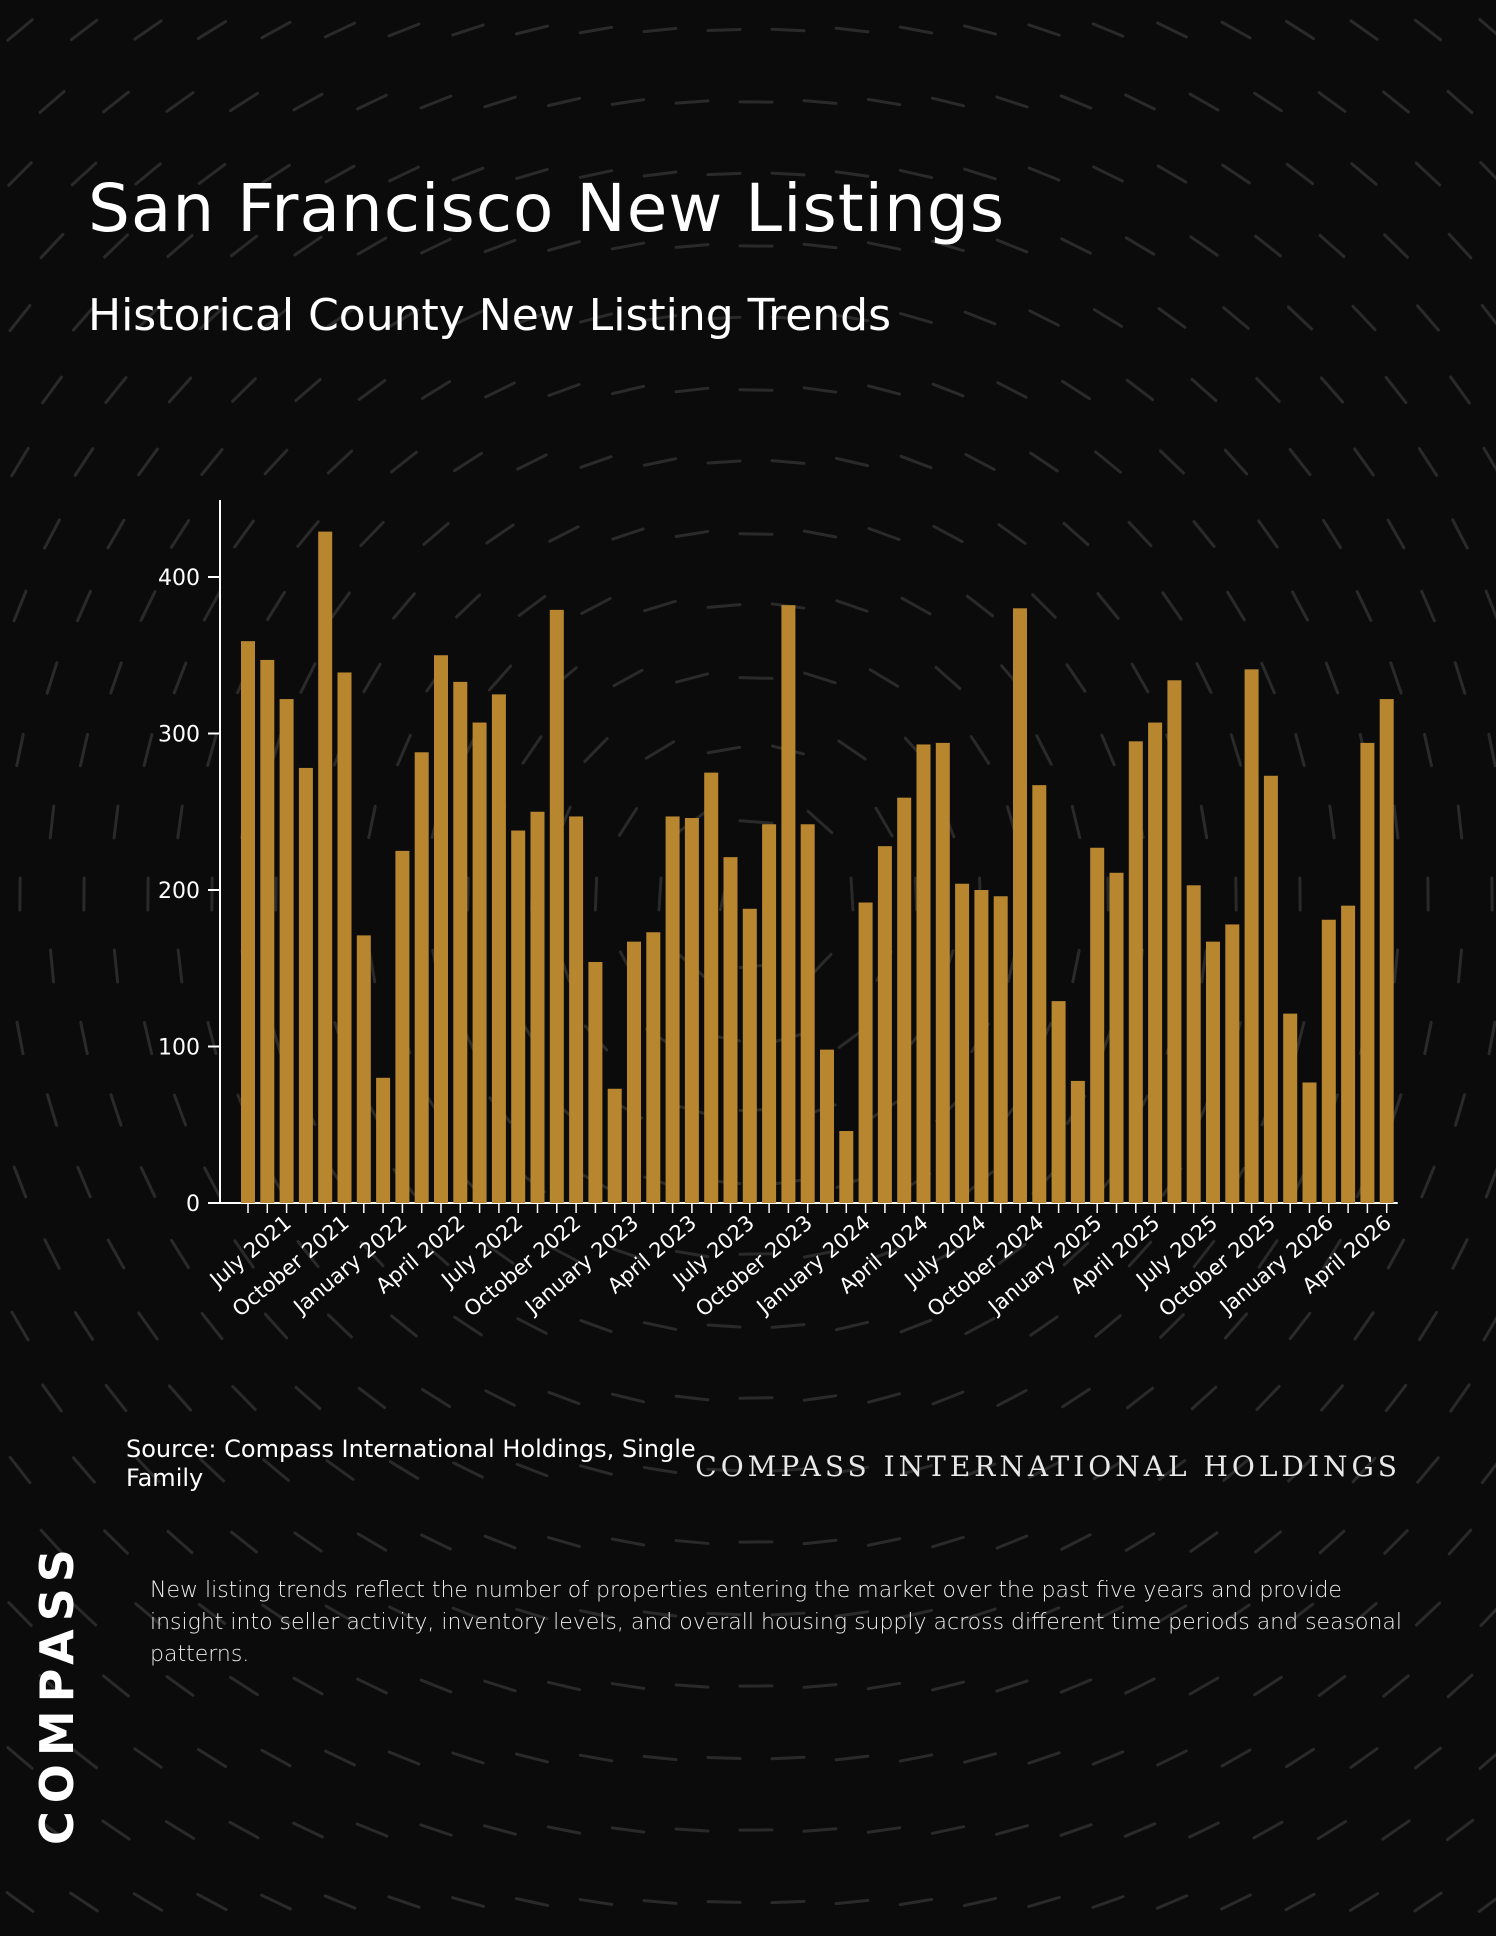  Describe the element at coordinates (547, 208) in the screenshot. I see `page-title: San Francisco New Listings` at that location.